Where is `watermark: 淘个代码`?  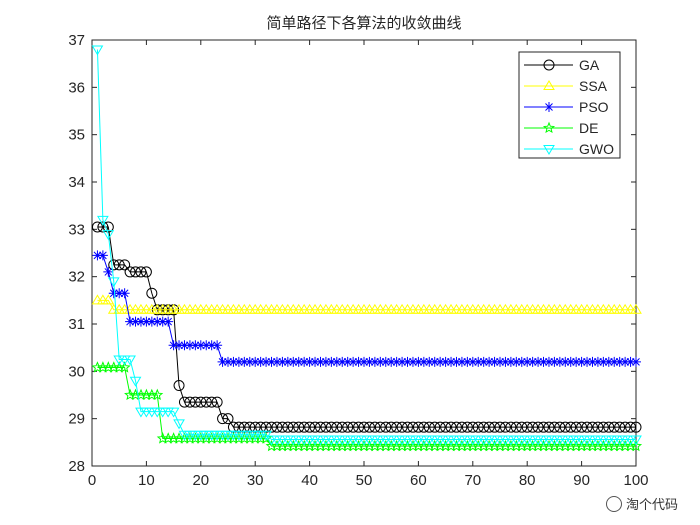 watermark: 淘个代码 is located at coordinates (641, 503).